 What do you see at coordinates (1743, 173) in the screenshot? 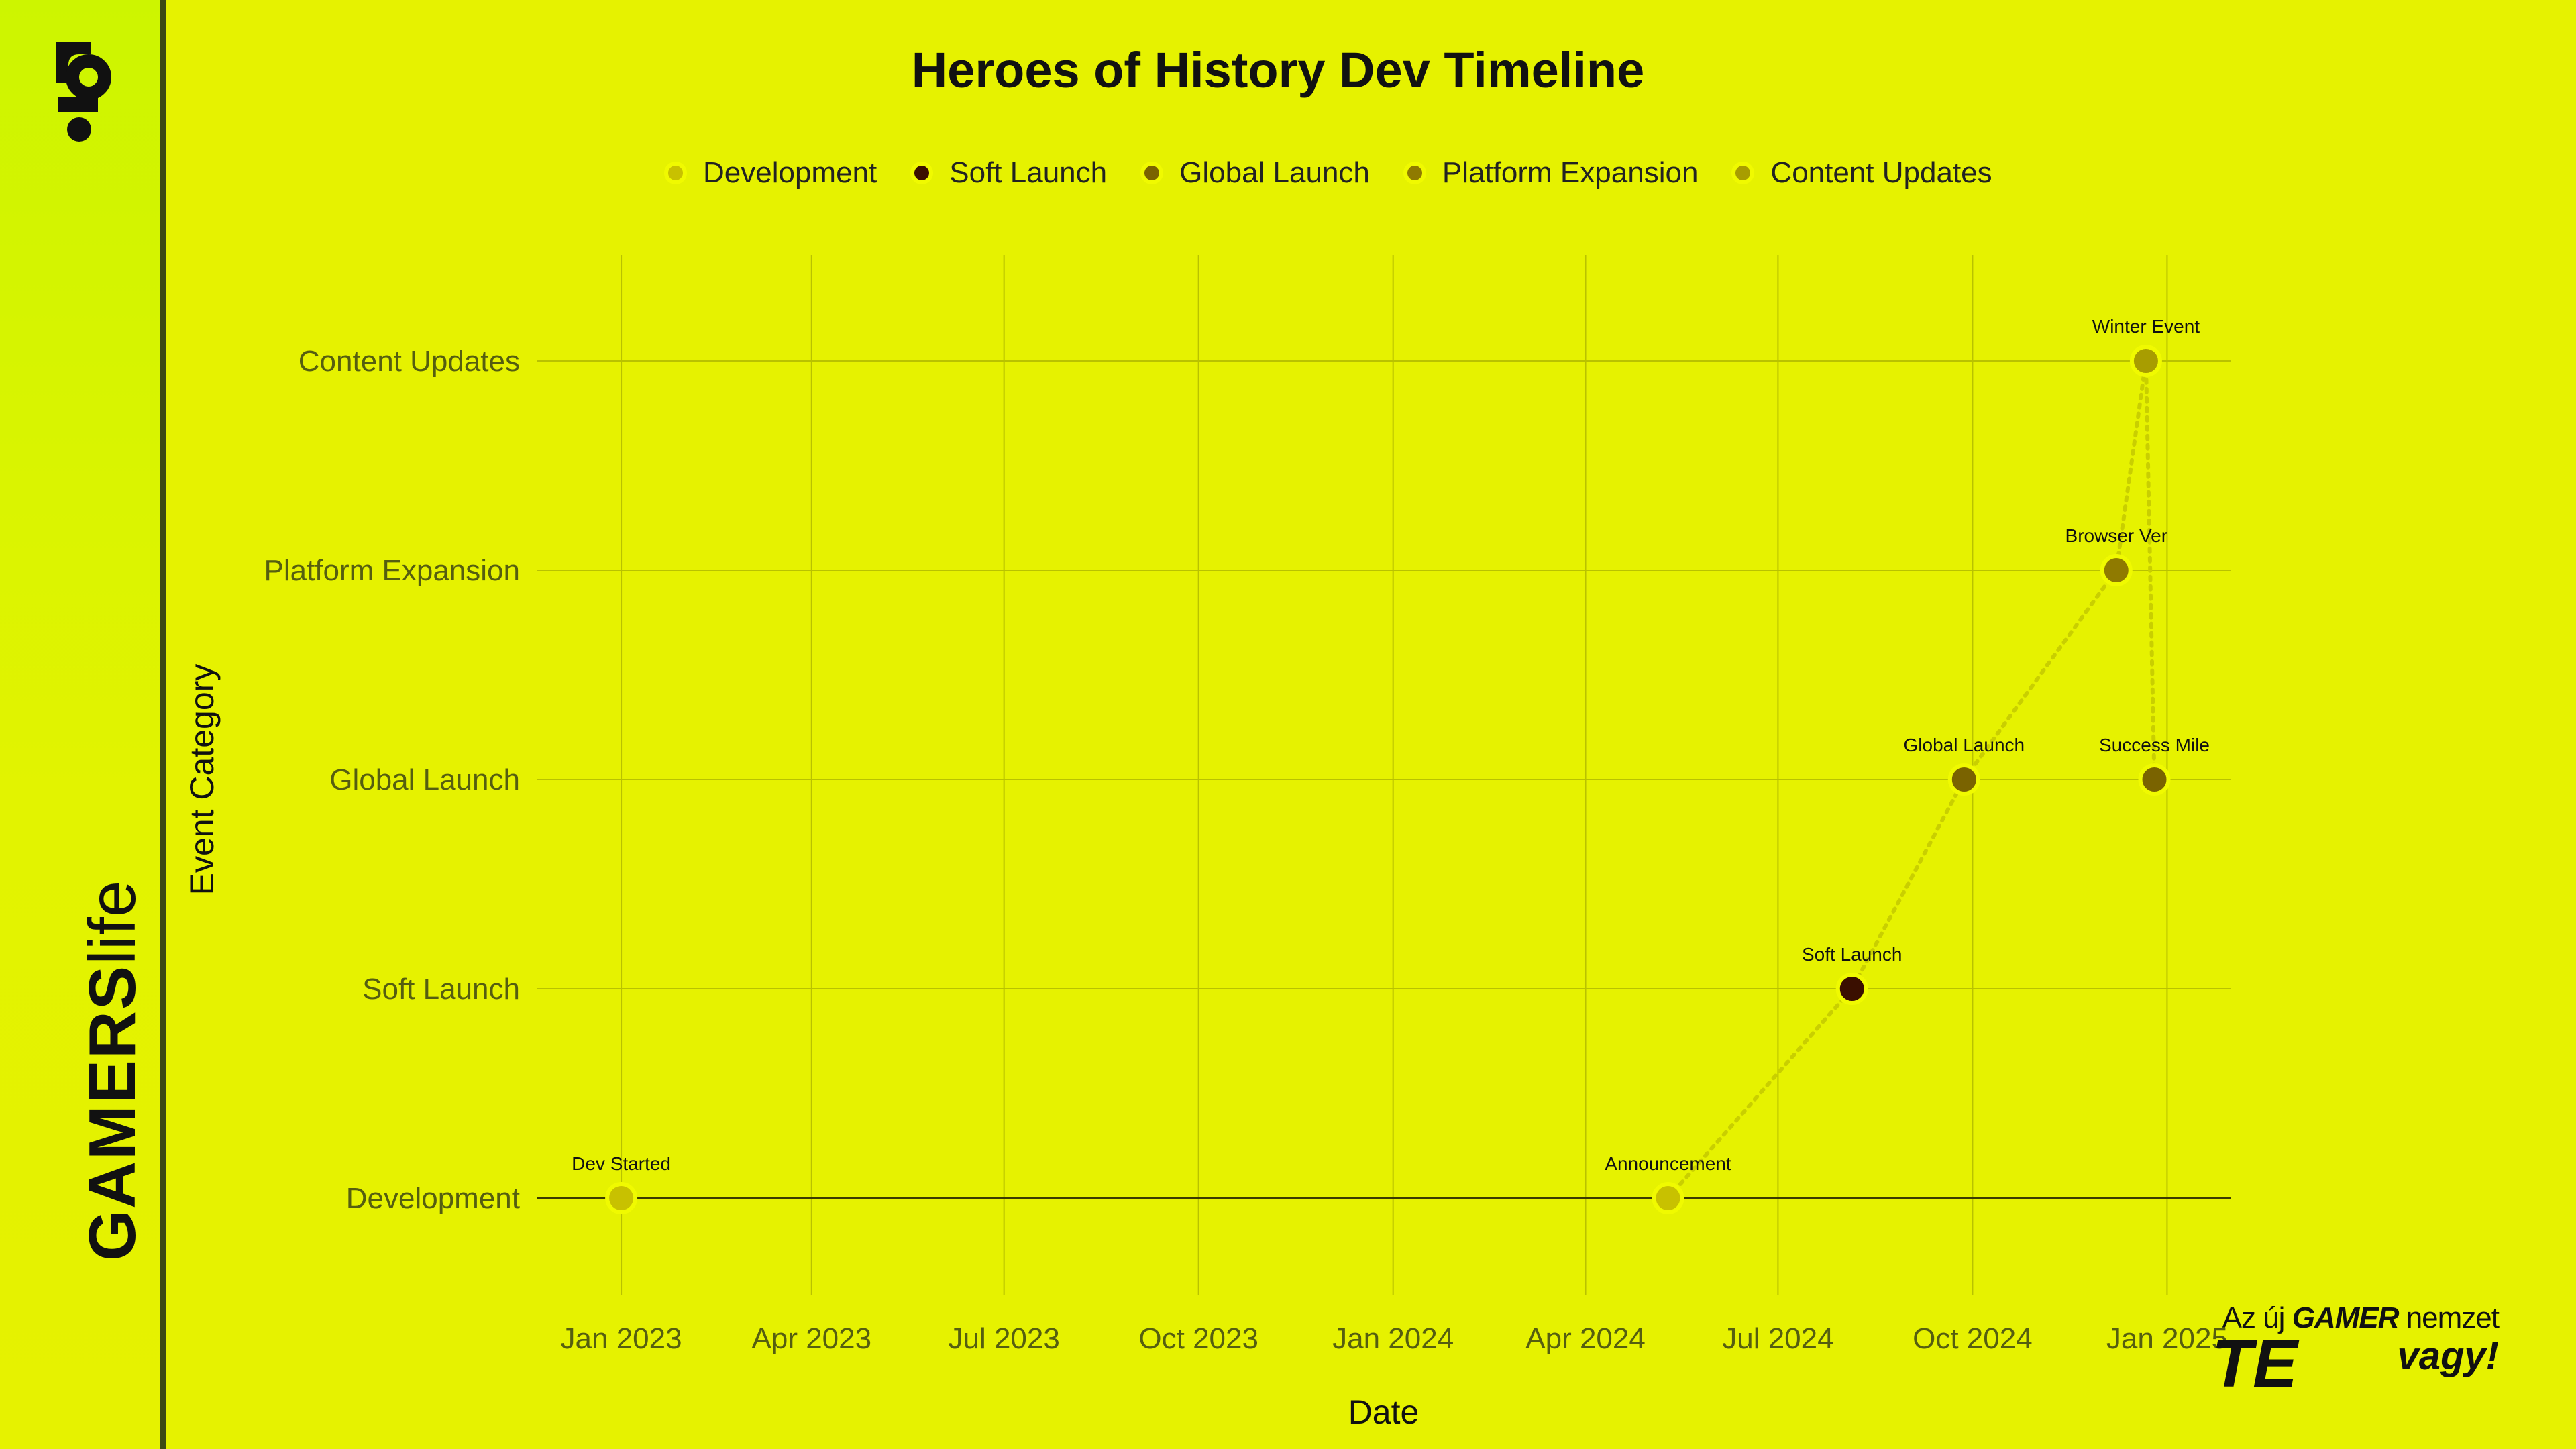
I see `legend-swatch-content-updates` at bounding box center [1743, 173].